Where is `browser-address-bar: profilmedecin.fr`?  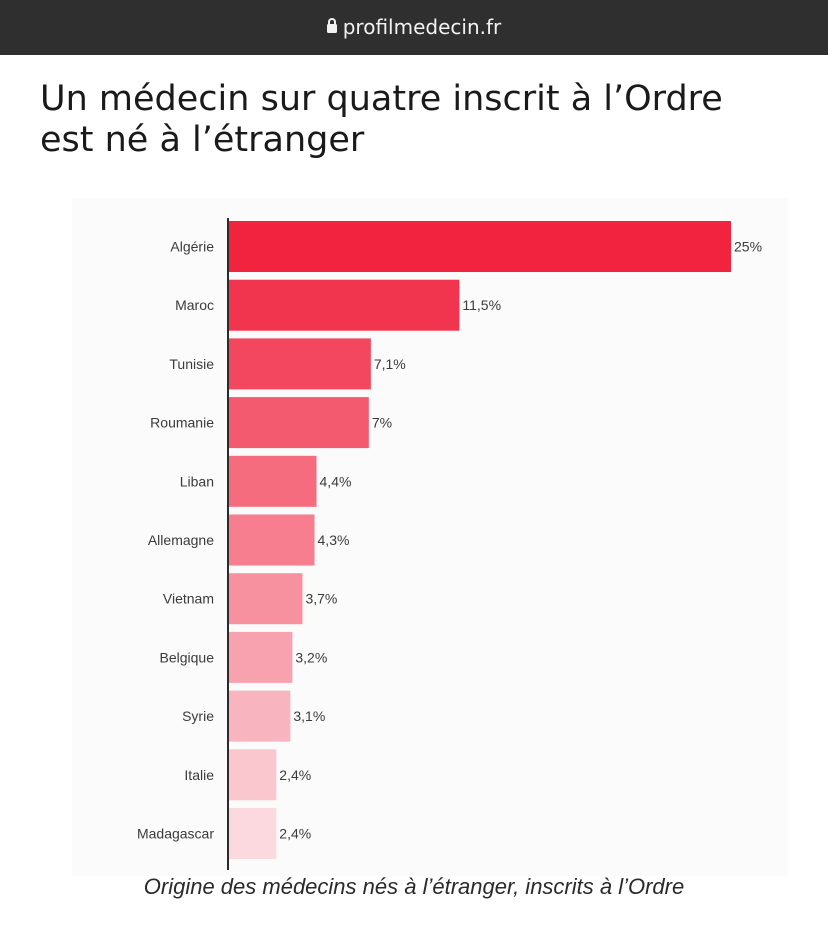 browser-address-bar: profilmedecin.fr is located at coordinates (414, 27).